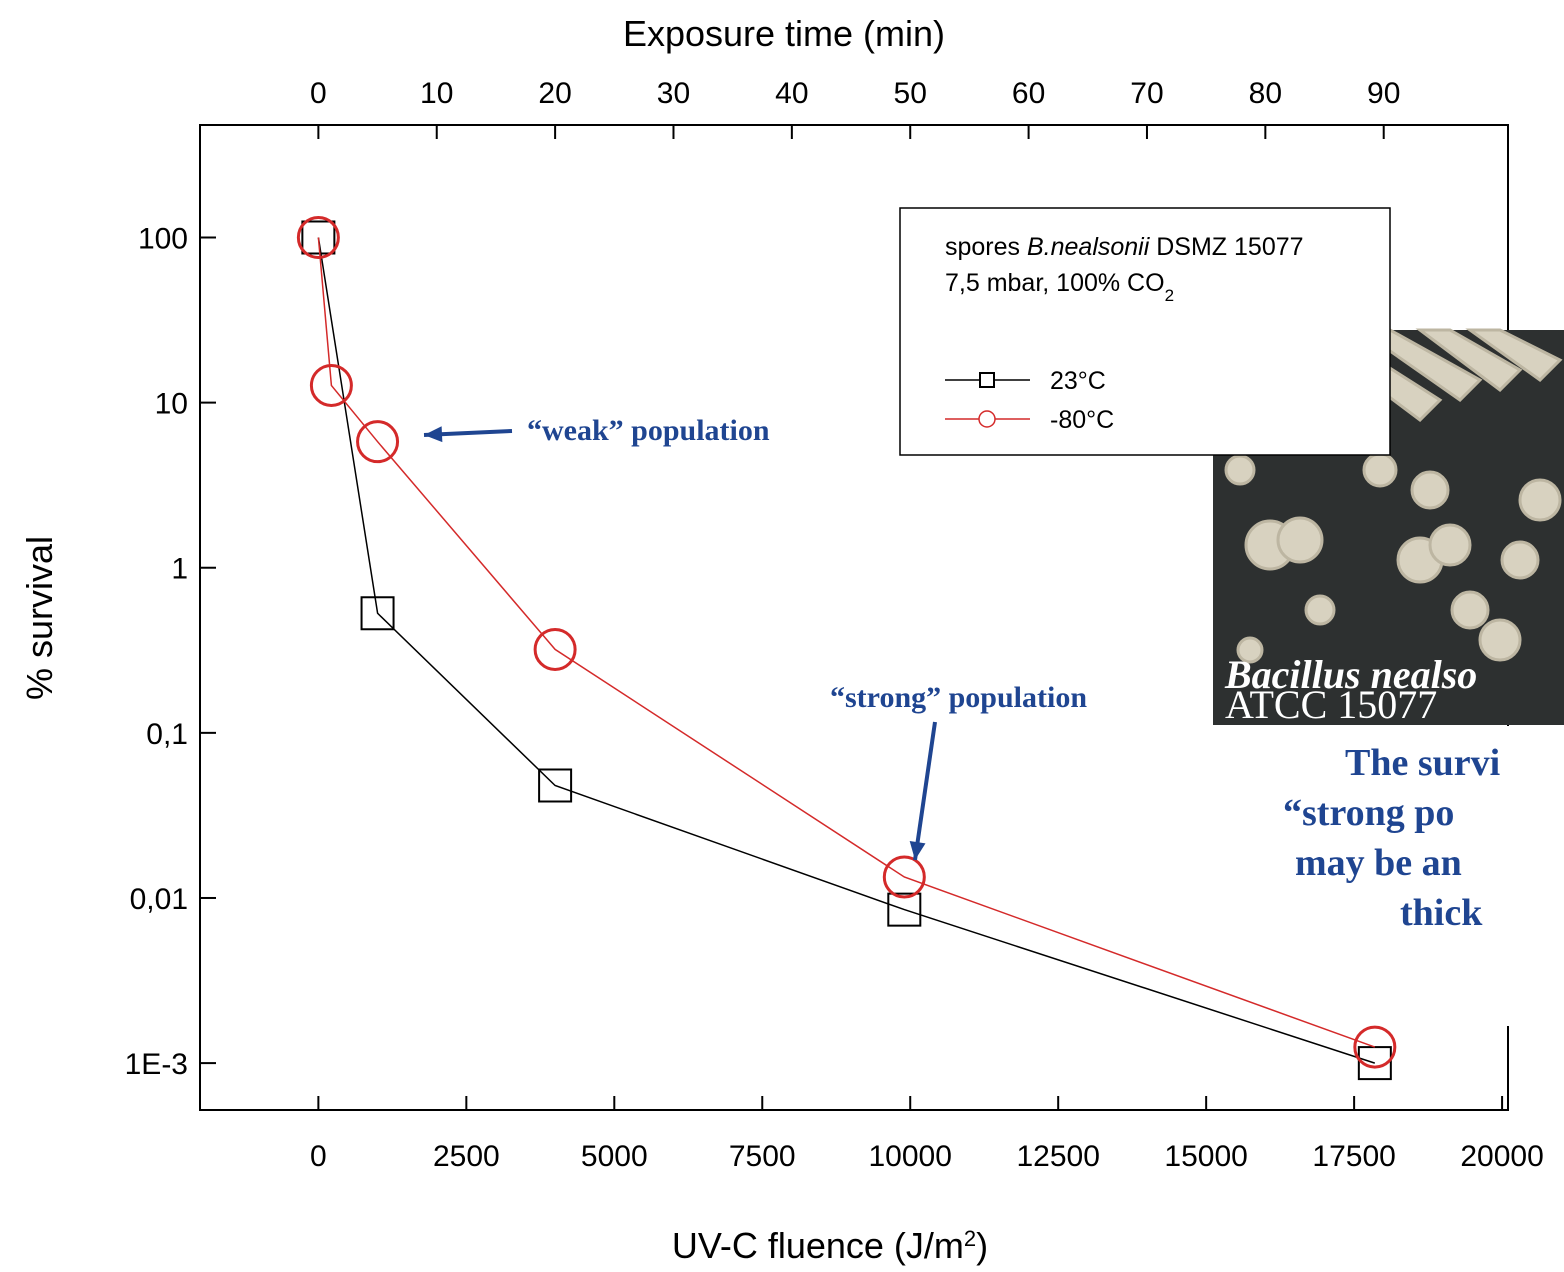 This screenshot has width=1564, height=1272. What do you see at coordinates (167, 734) in the screenshot?
I see `y-tick-label: 0,1` at bounding box center [167, 734].